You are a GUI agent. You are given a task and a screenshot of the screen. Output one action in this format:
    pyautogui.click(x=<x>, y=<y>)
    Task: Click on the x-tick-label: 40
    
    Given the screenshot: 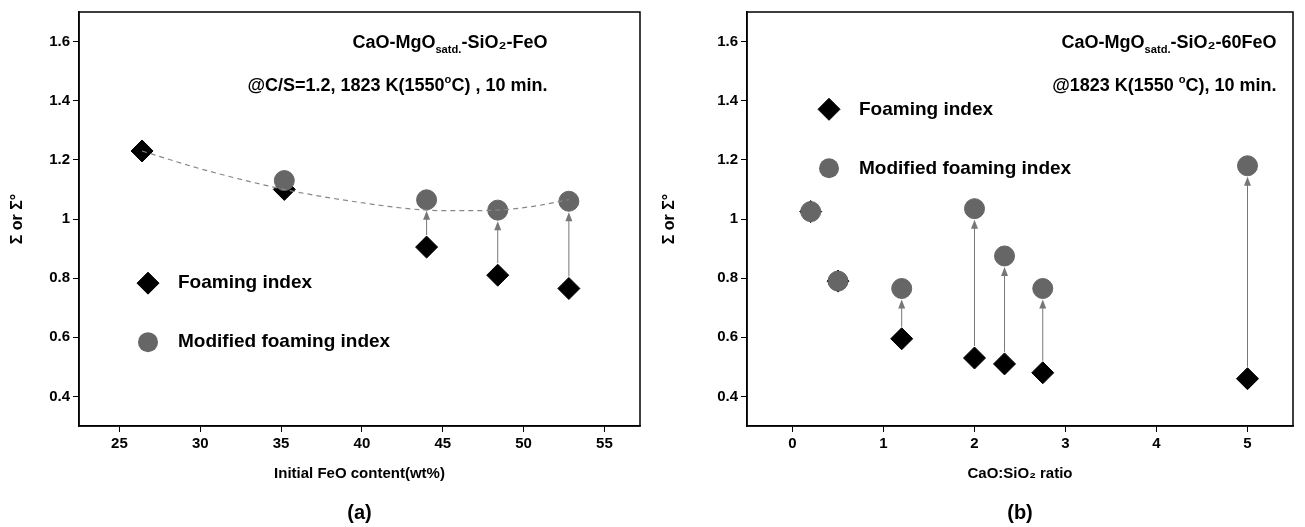 What is the action you would take?
    pyautogui.click(x=362, y=443)
    